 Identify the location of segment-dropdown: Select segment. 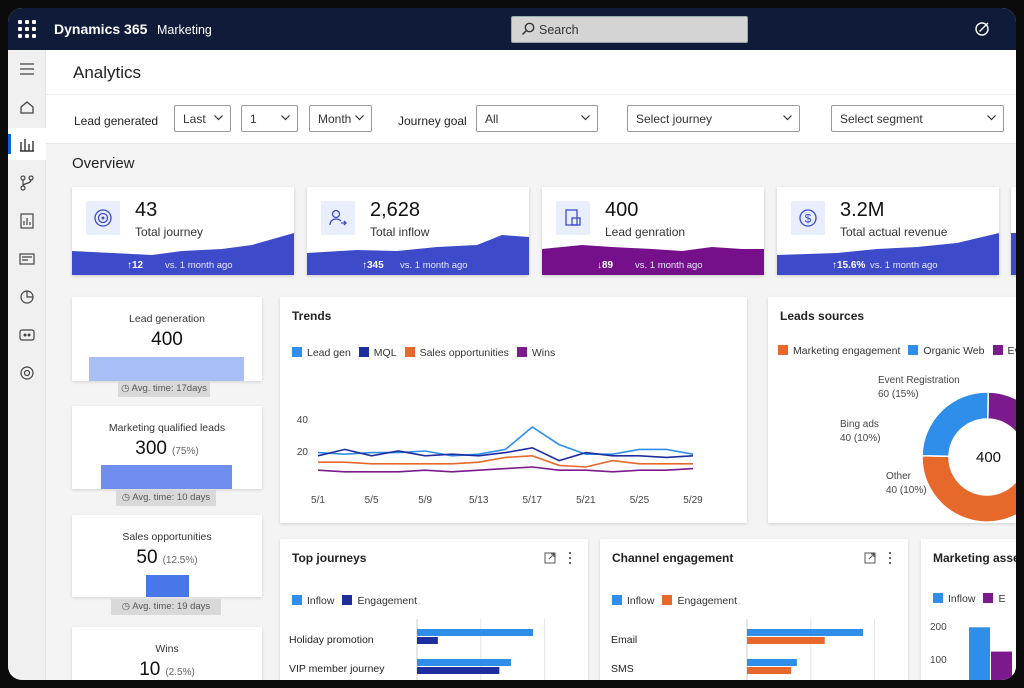
(917, 118).